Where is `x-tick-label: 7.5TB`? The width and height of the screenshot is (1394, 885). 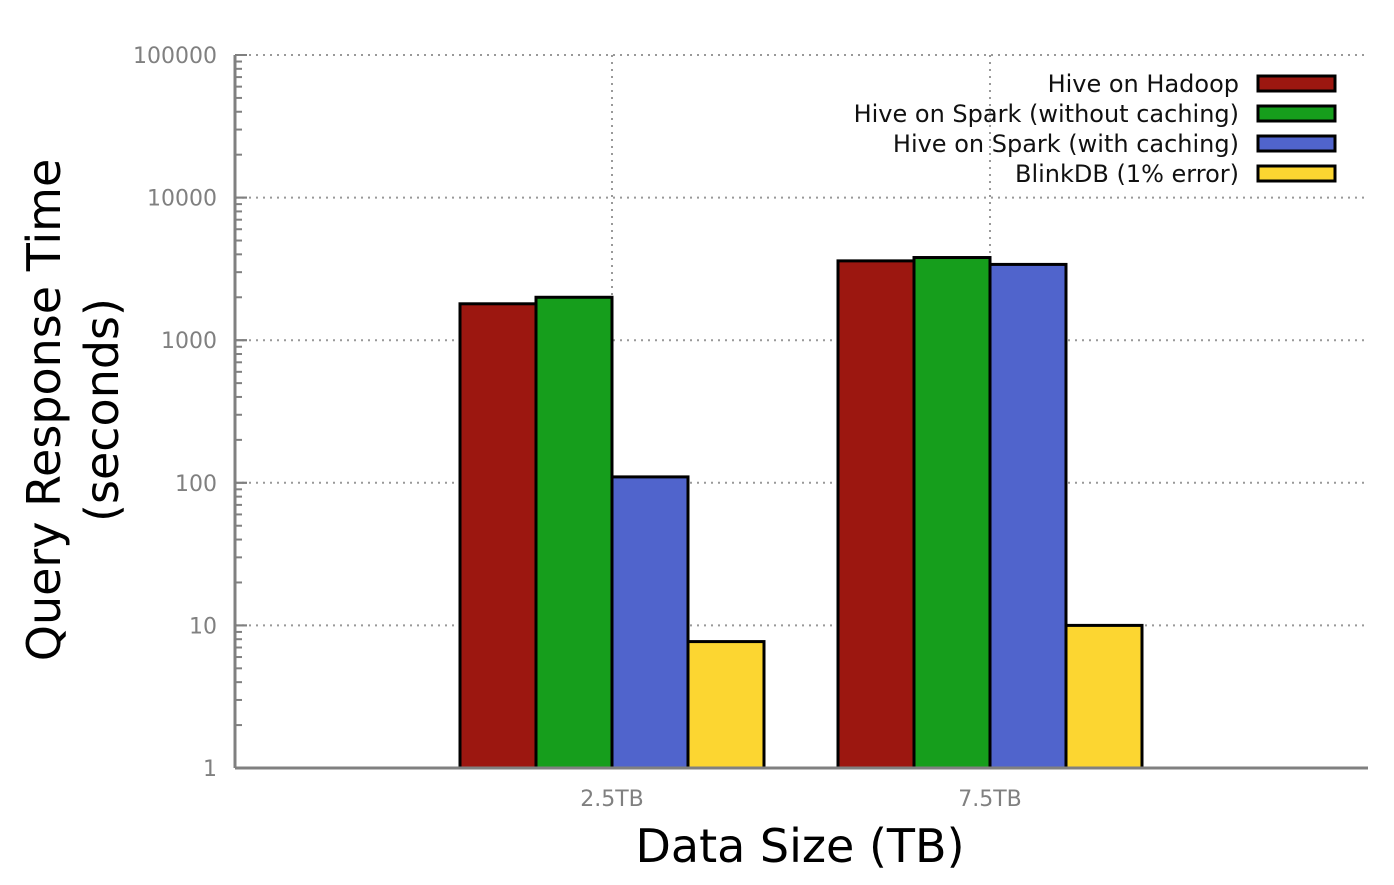 x-tick-label: 7.5TB is located at coordinates (990, 799).